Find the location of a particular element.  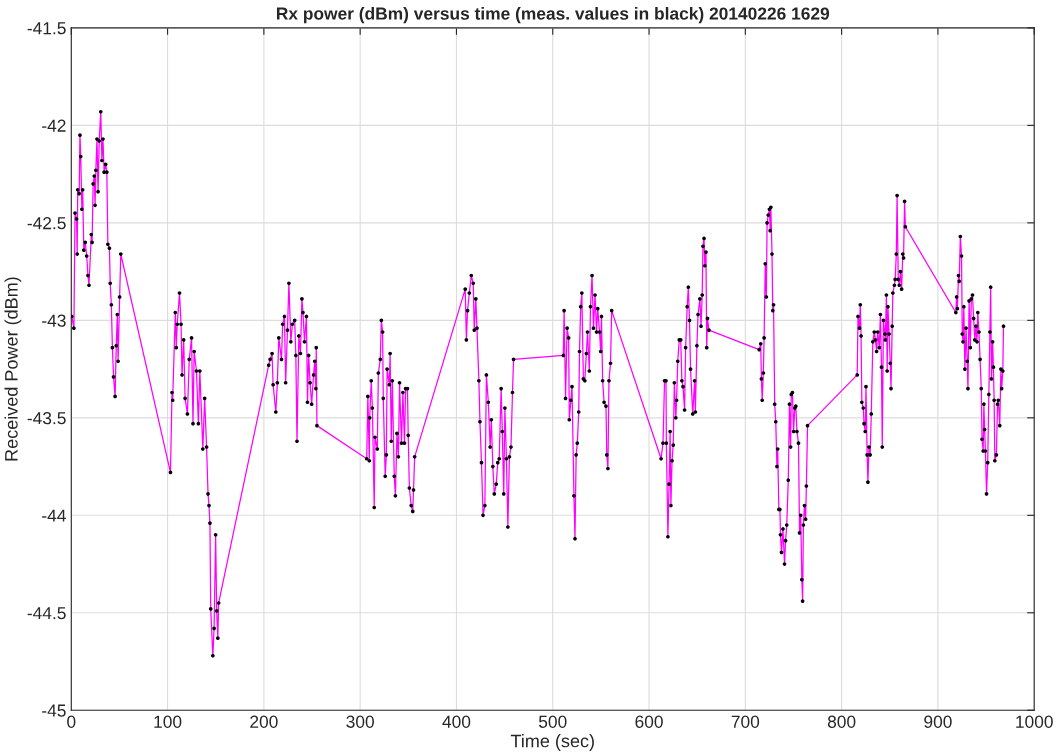

y-axis-title: Received Power (dBm) is located at coordinates (13, 369).